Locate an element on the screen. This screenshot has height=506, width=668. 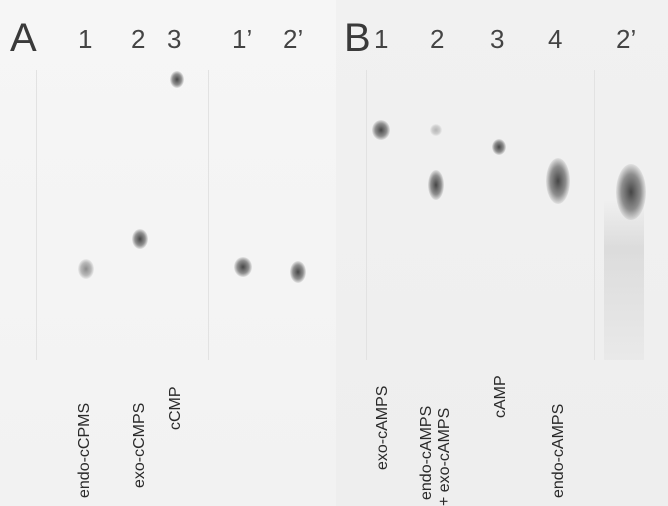
lane-b1-label: exo-cAMPS is located at coordinates (382, 427).